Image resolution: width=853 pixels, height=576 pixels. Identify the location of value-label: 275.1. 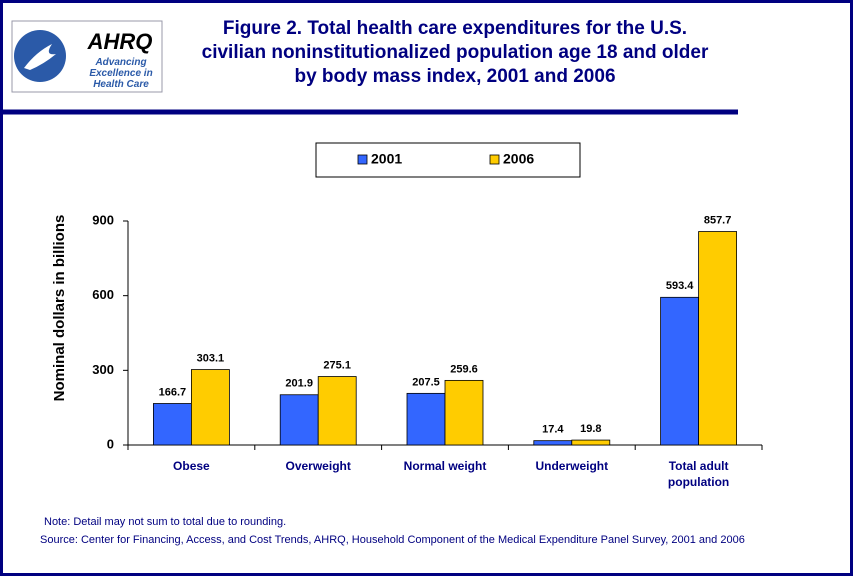
(337, 365).